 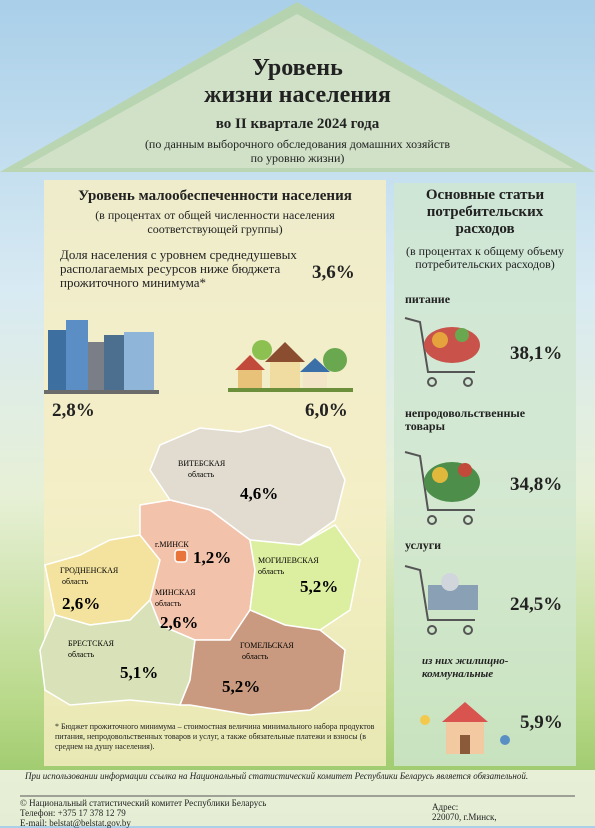 I want to click on footer-band, so click(x=297, y=798).